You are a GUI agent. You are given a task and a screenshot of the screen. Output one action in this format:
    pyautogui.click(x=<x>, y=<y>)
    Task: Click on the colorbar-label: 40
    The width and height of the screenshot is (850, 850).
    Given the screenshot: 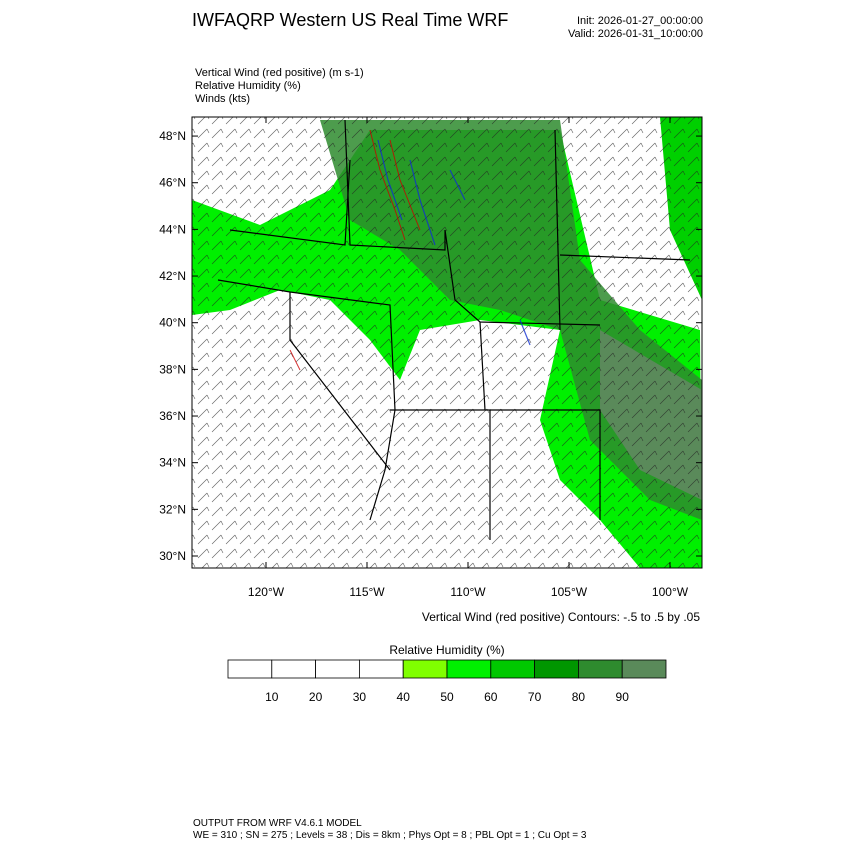 What is the action you would take?
    pyautogui.click(x=404, y=697)
    